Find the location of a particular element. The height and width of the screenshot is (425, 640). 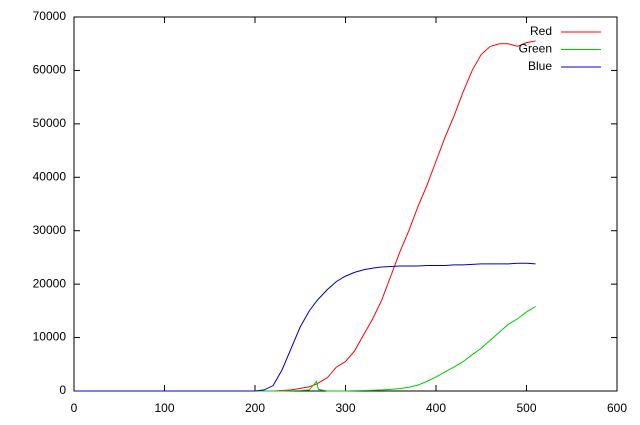

x-tick-label: 400 is located at coordinates (436, 408).